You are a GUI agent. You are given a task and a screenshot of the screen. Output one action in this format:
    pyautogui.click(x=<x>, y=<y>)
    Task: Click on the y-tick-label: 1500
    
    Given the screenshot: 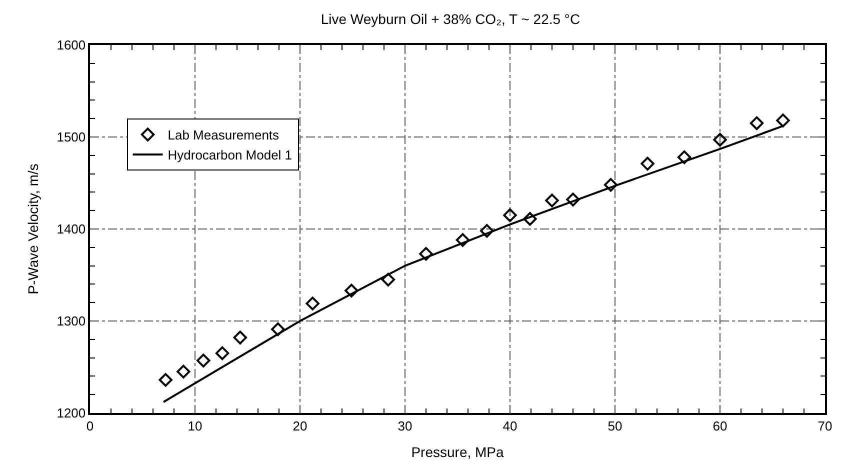 What is the action you would take?
    pyautogui.click(x=71, y=137)
    